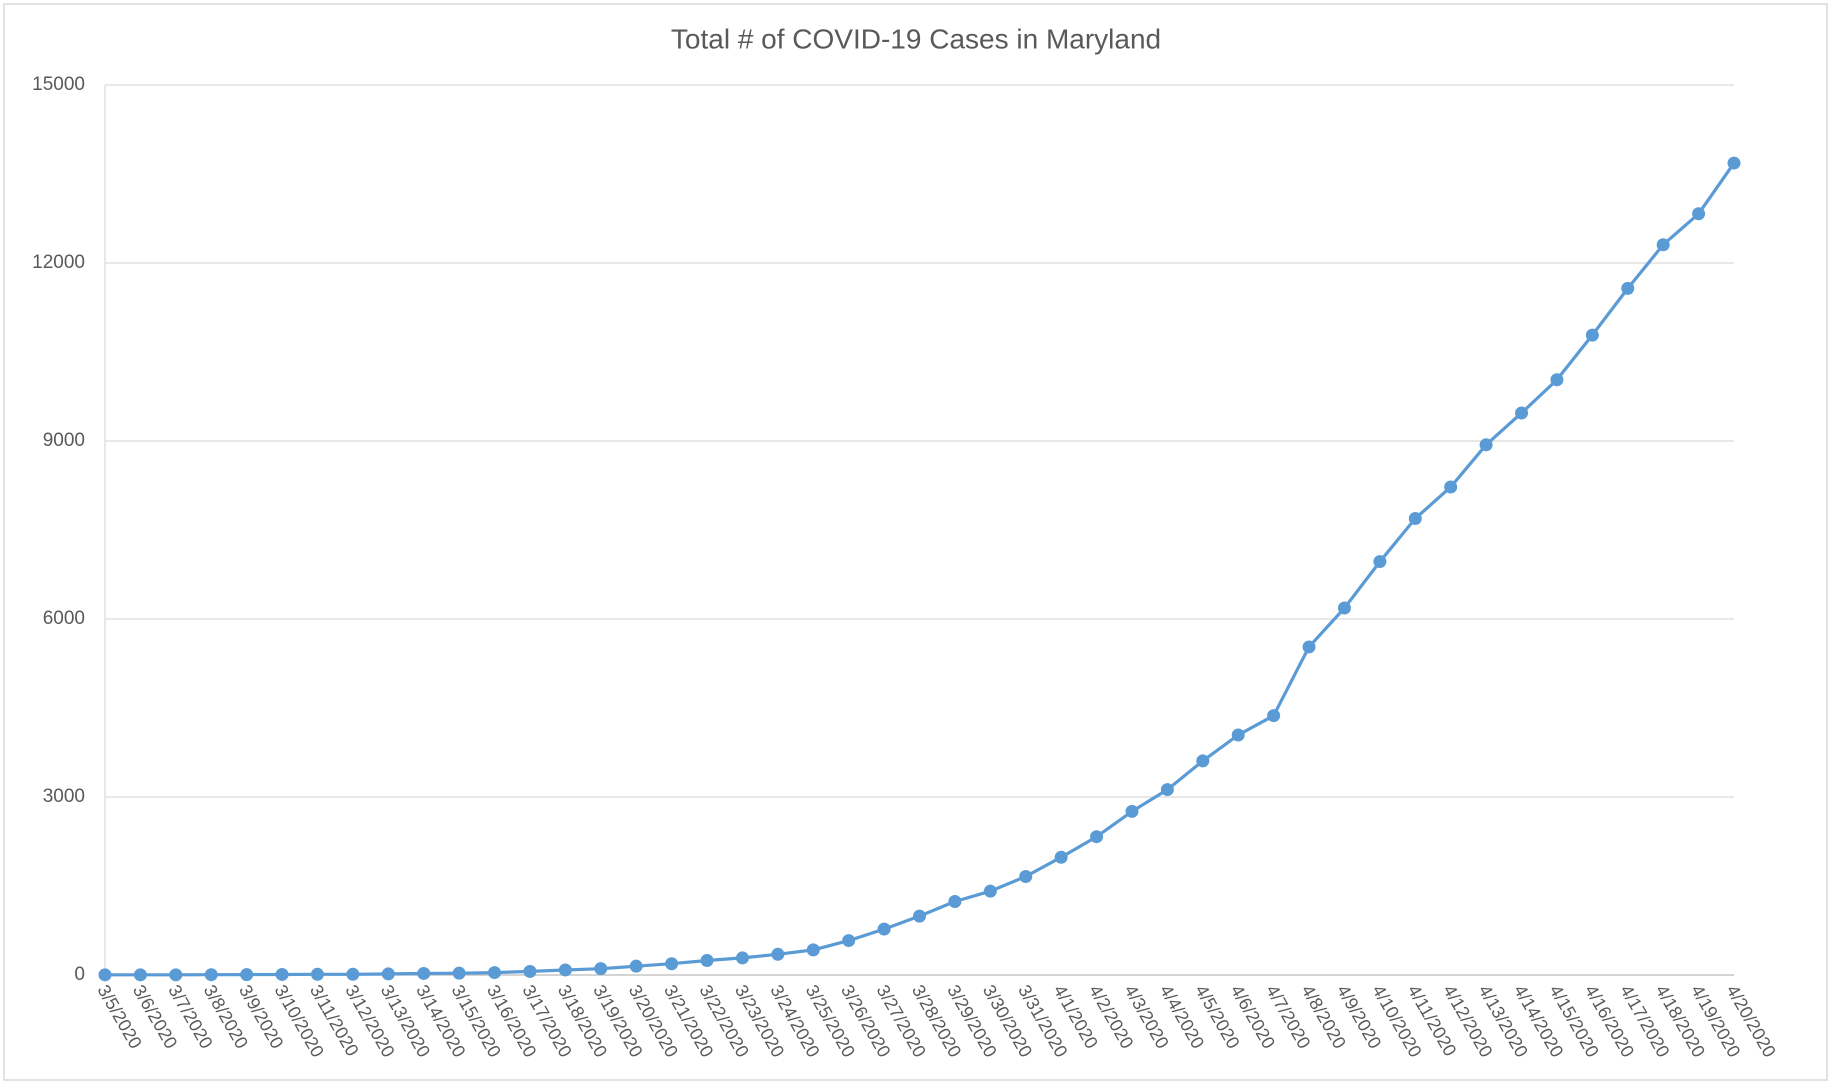  I want to click on y-tick-label: 0, so click(79, 974).